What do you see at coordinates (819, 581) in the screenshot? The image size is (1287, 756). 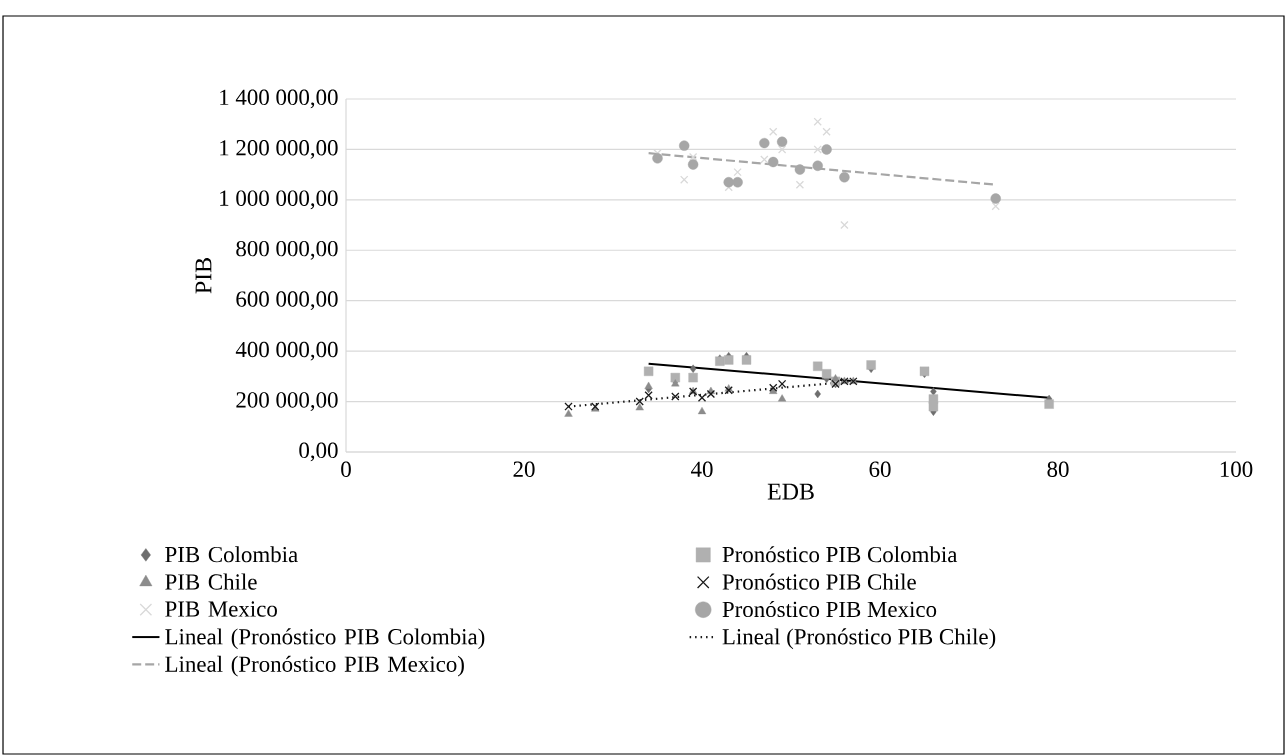 I see `legend-label: Pronóstico PIB Chile` at bounding box center [819, 581].